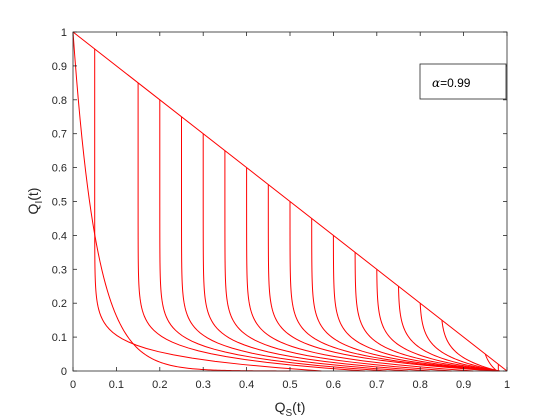  I want to click on y-tick-label: 0.7, so click(59, 135).